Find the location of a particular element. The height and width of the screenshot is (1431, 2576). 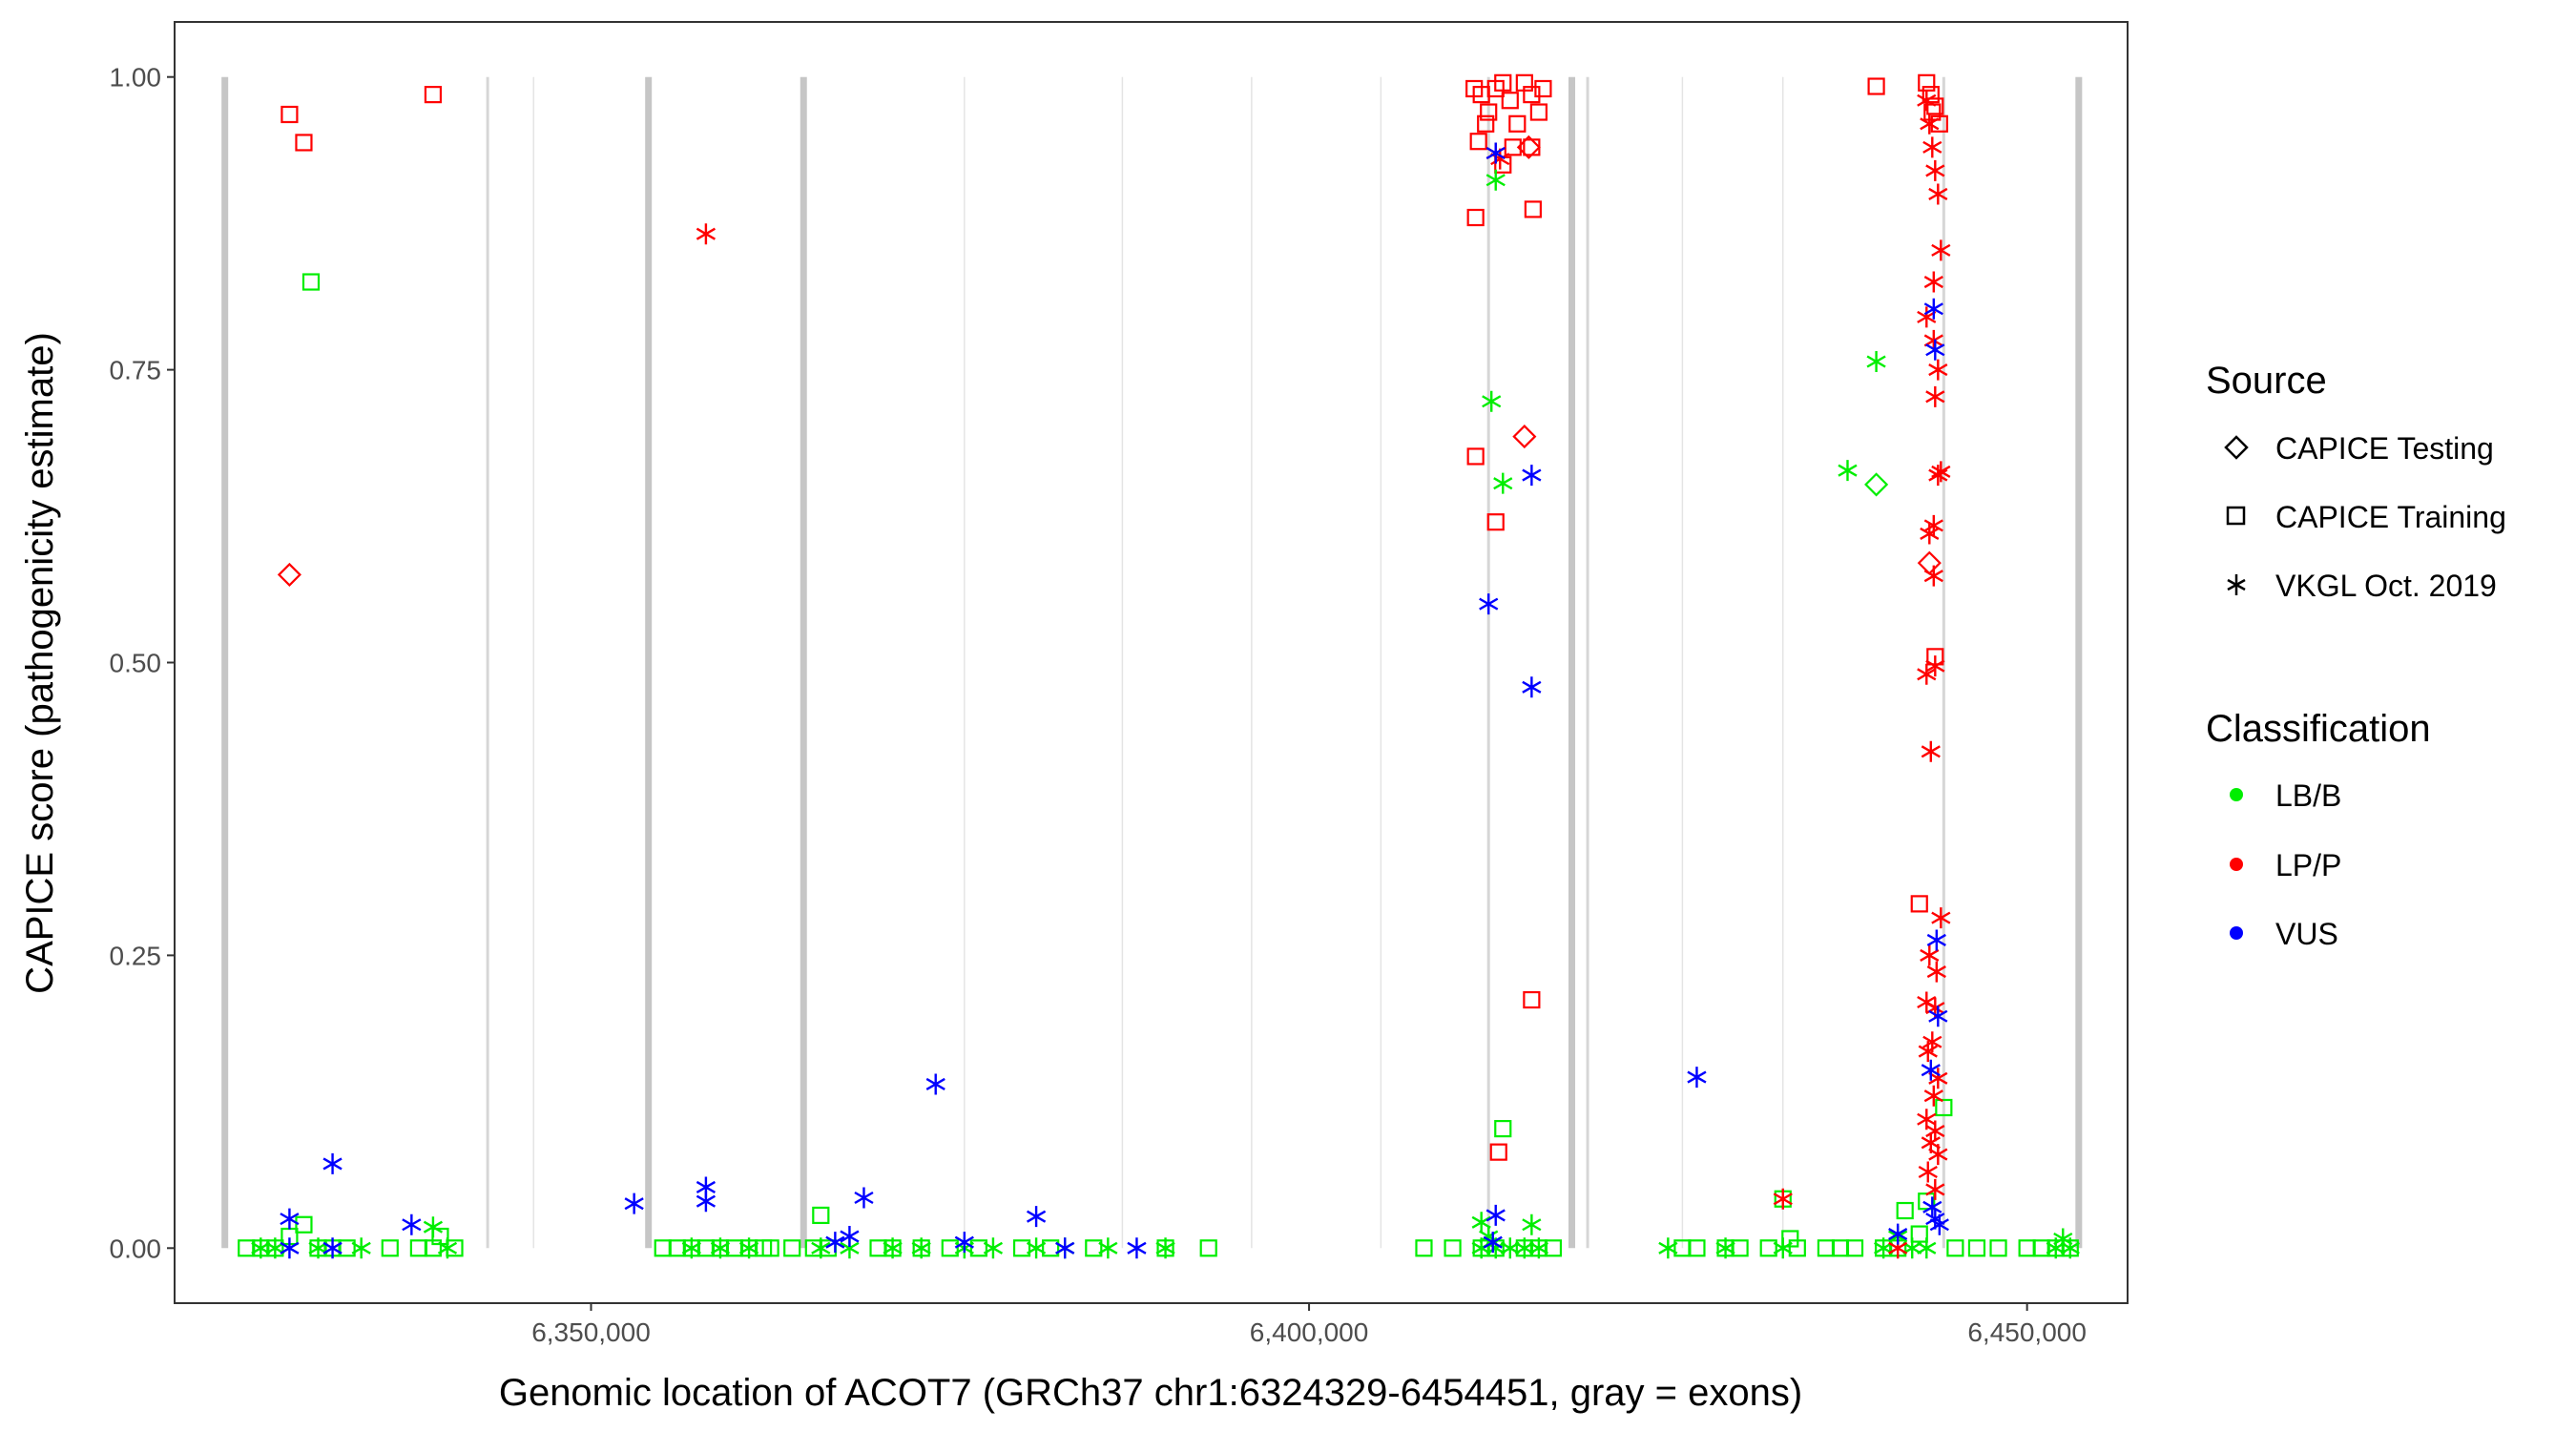

legend-class-vus: VUS is located at coordinates (2306, 934).